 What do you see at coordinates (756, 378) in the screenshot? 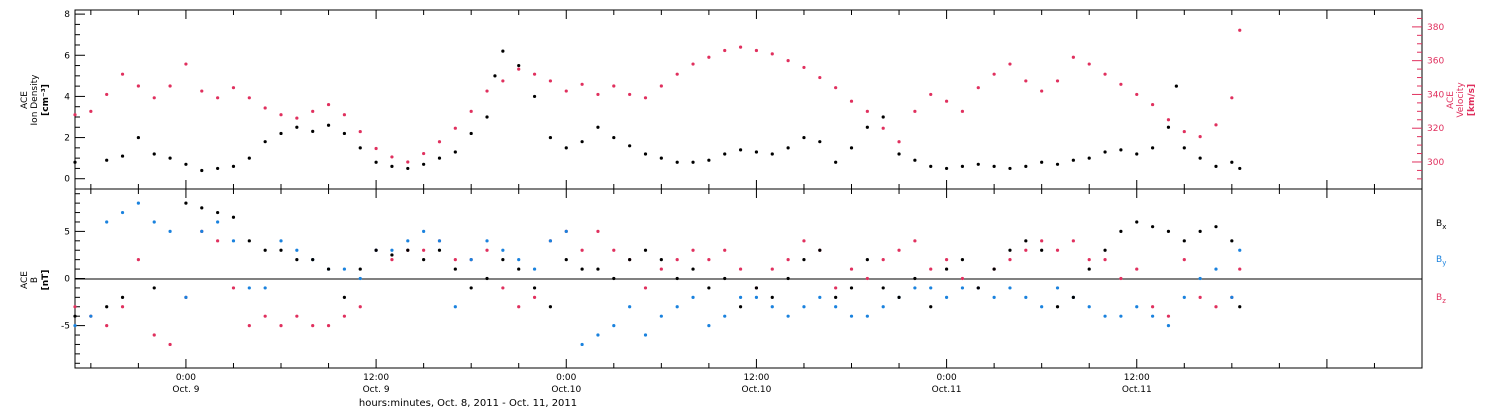
I see `time-tick-label: 12:00` at bounding box center [756, 378].